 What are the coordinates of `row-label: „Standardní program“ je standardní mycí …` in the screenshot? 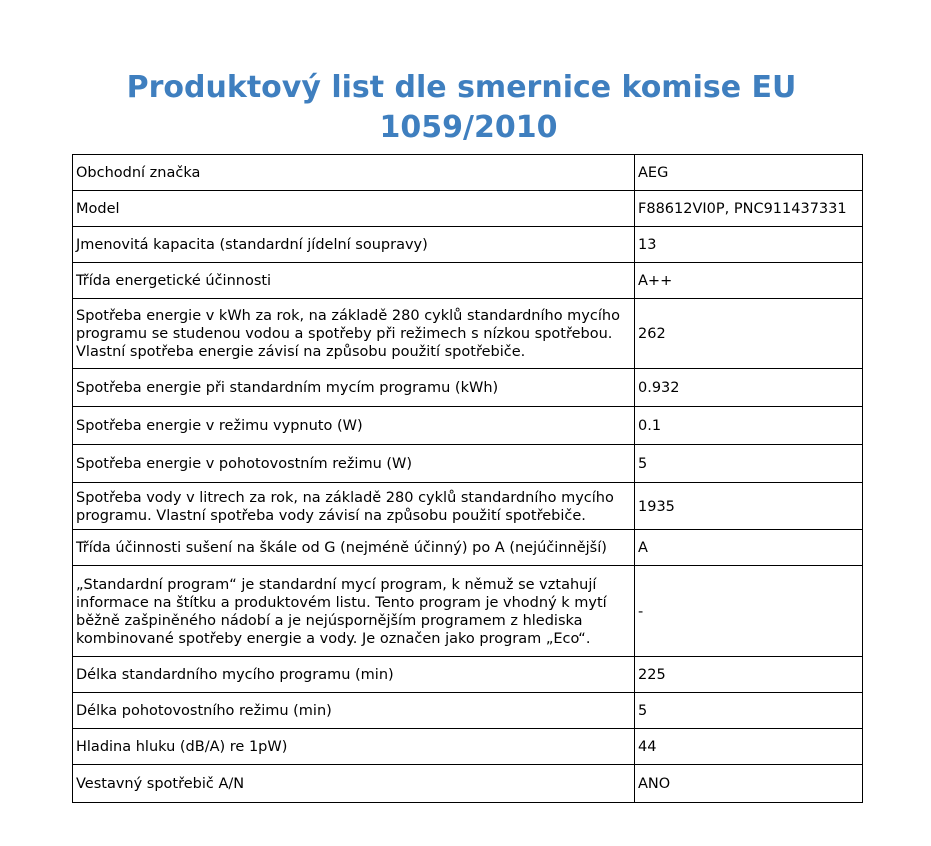 It's located at (353, 611).